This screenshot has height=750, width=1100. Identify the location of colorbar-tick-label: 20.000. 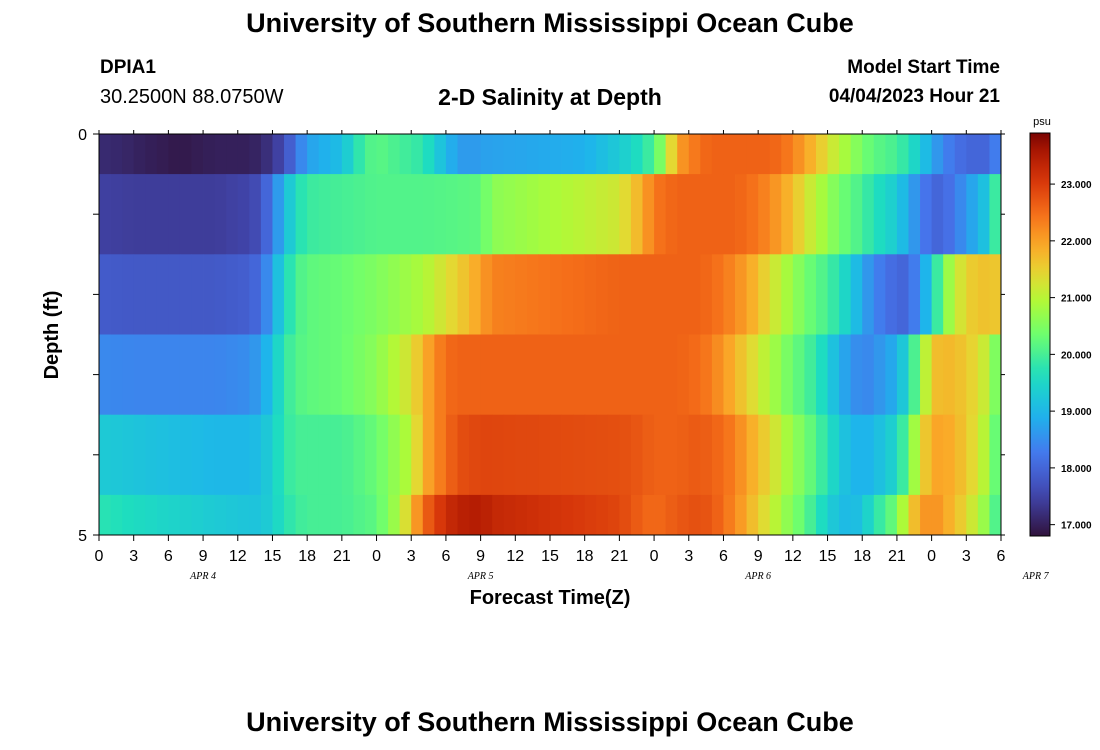
(1076, 355).